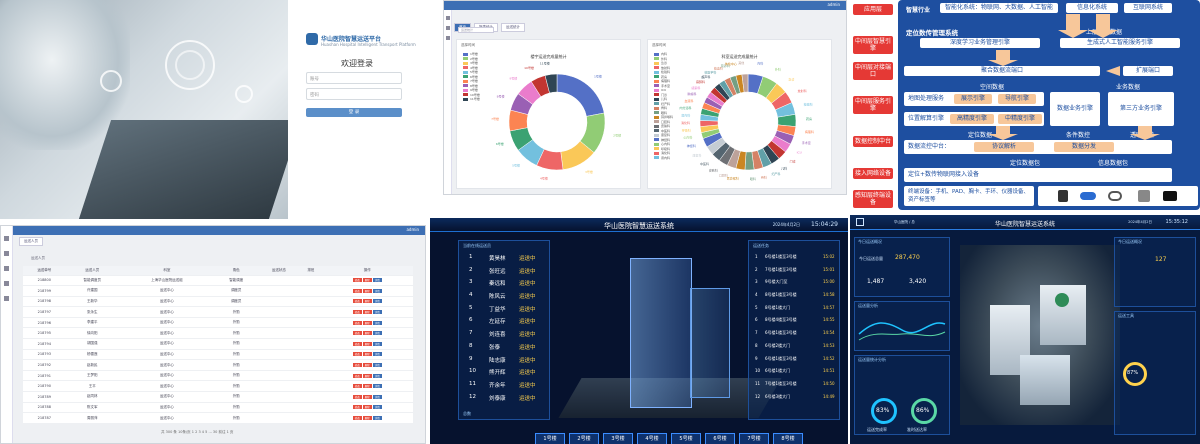 The height and width of the screenshot is (444, 1200). I want to click on legend-item: 10号楼, so click(471, 95).